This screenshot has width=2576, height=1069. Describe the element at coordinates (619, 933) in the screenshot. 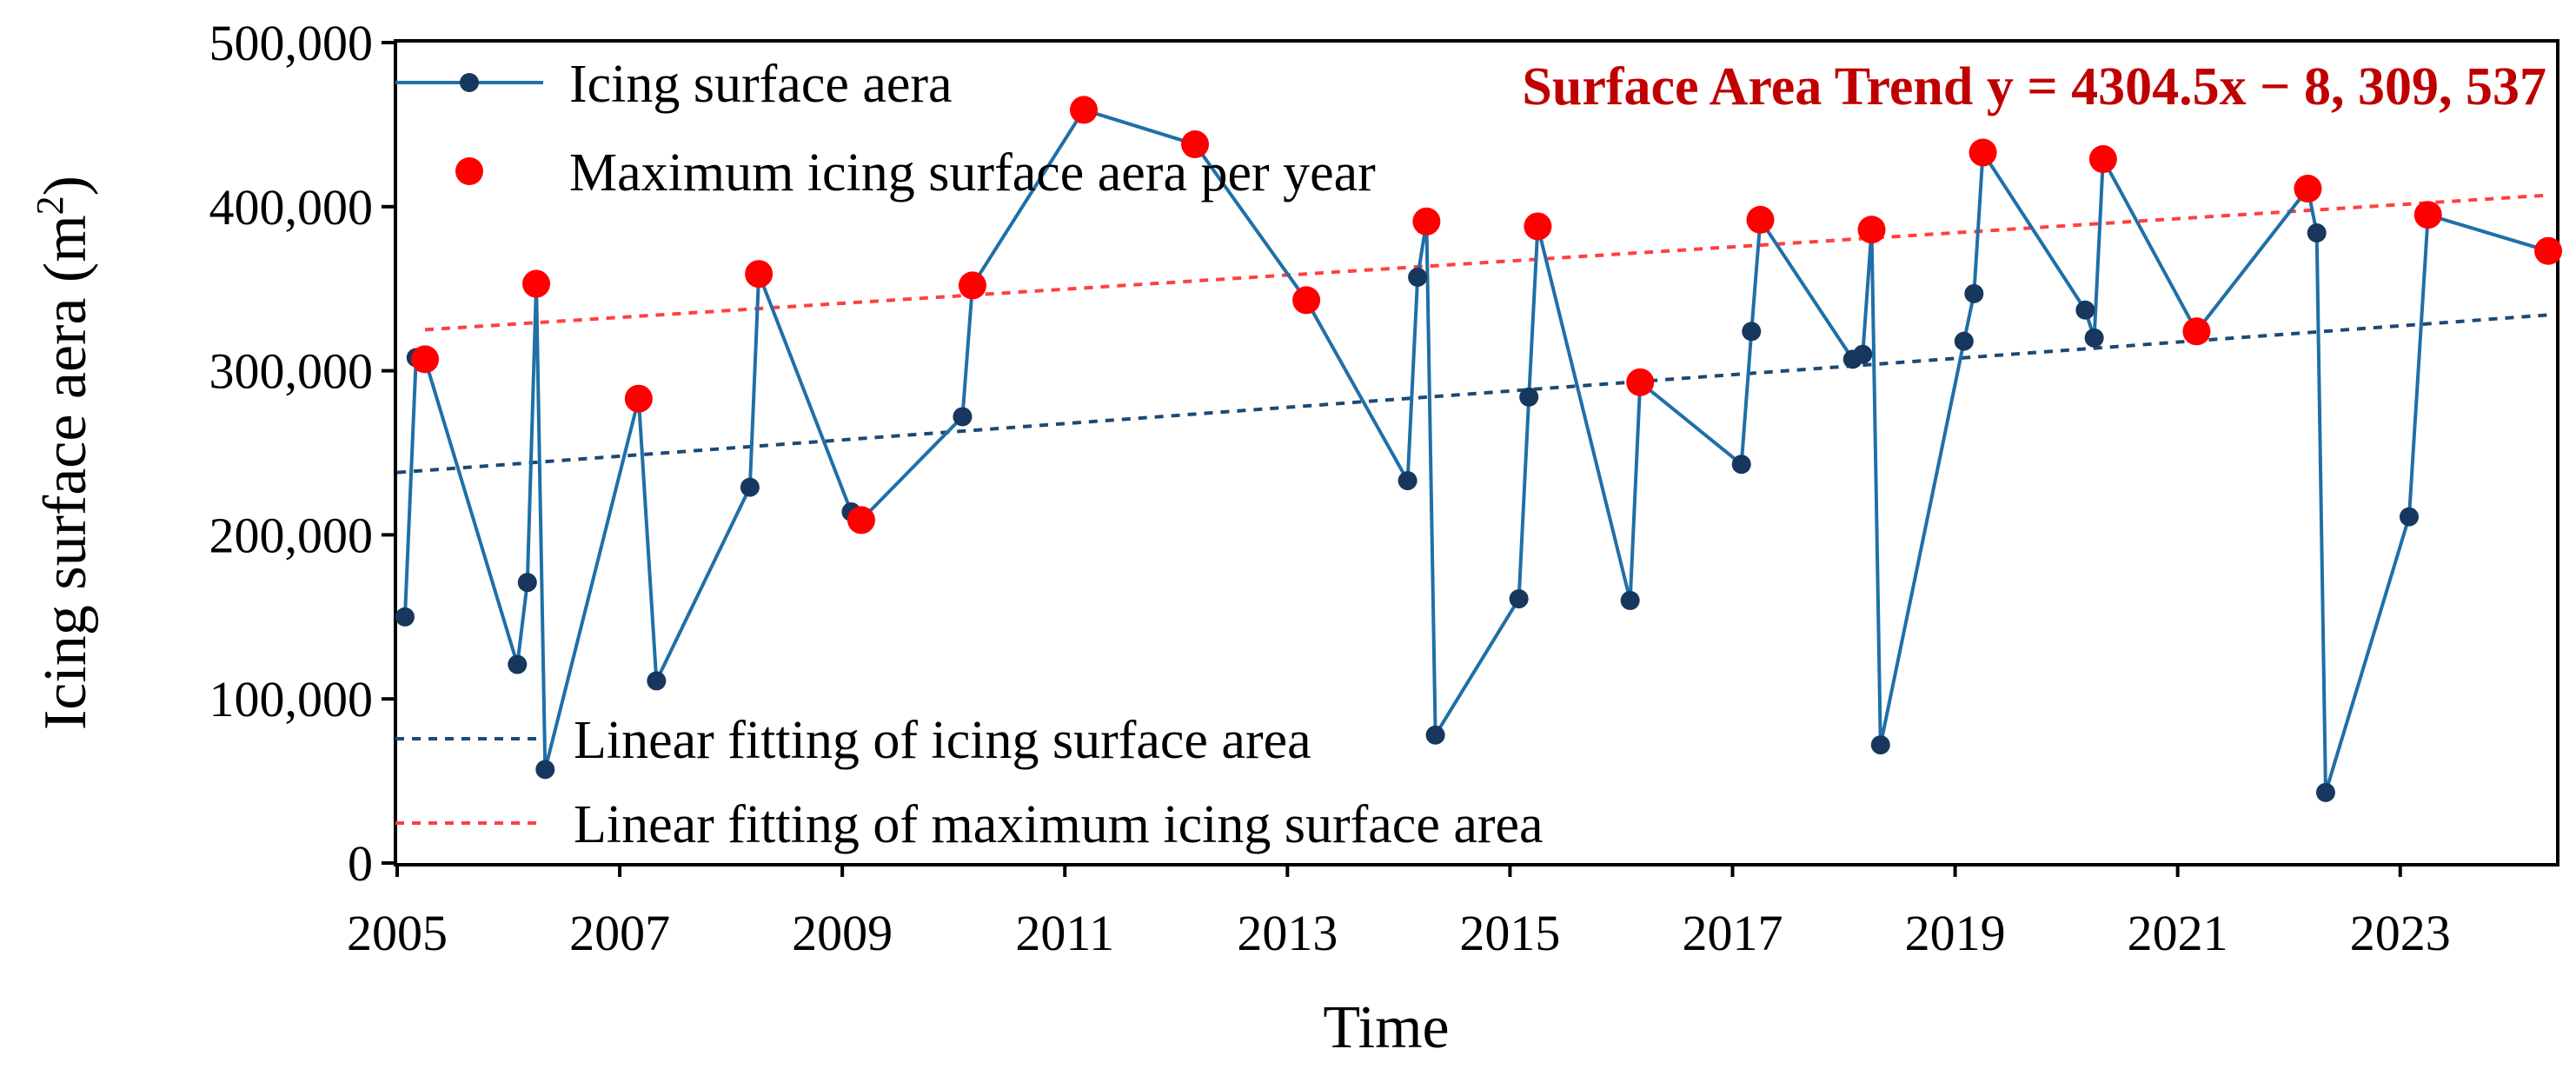

I see `x-tick-label-1: 2007` at that location.